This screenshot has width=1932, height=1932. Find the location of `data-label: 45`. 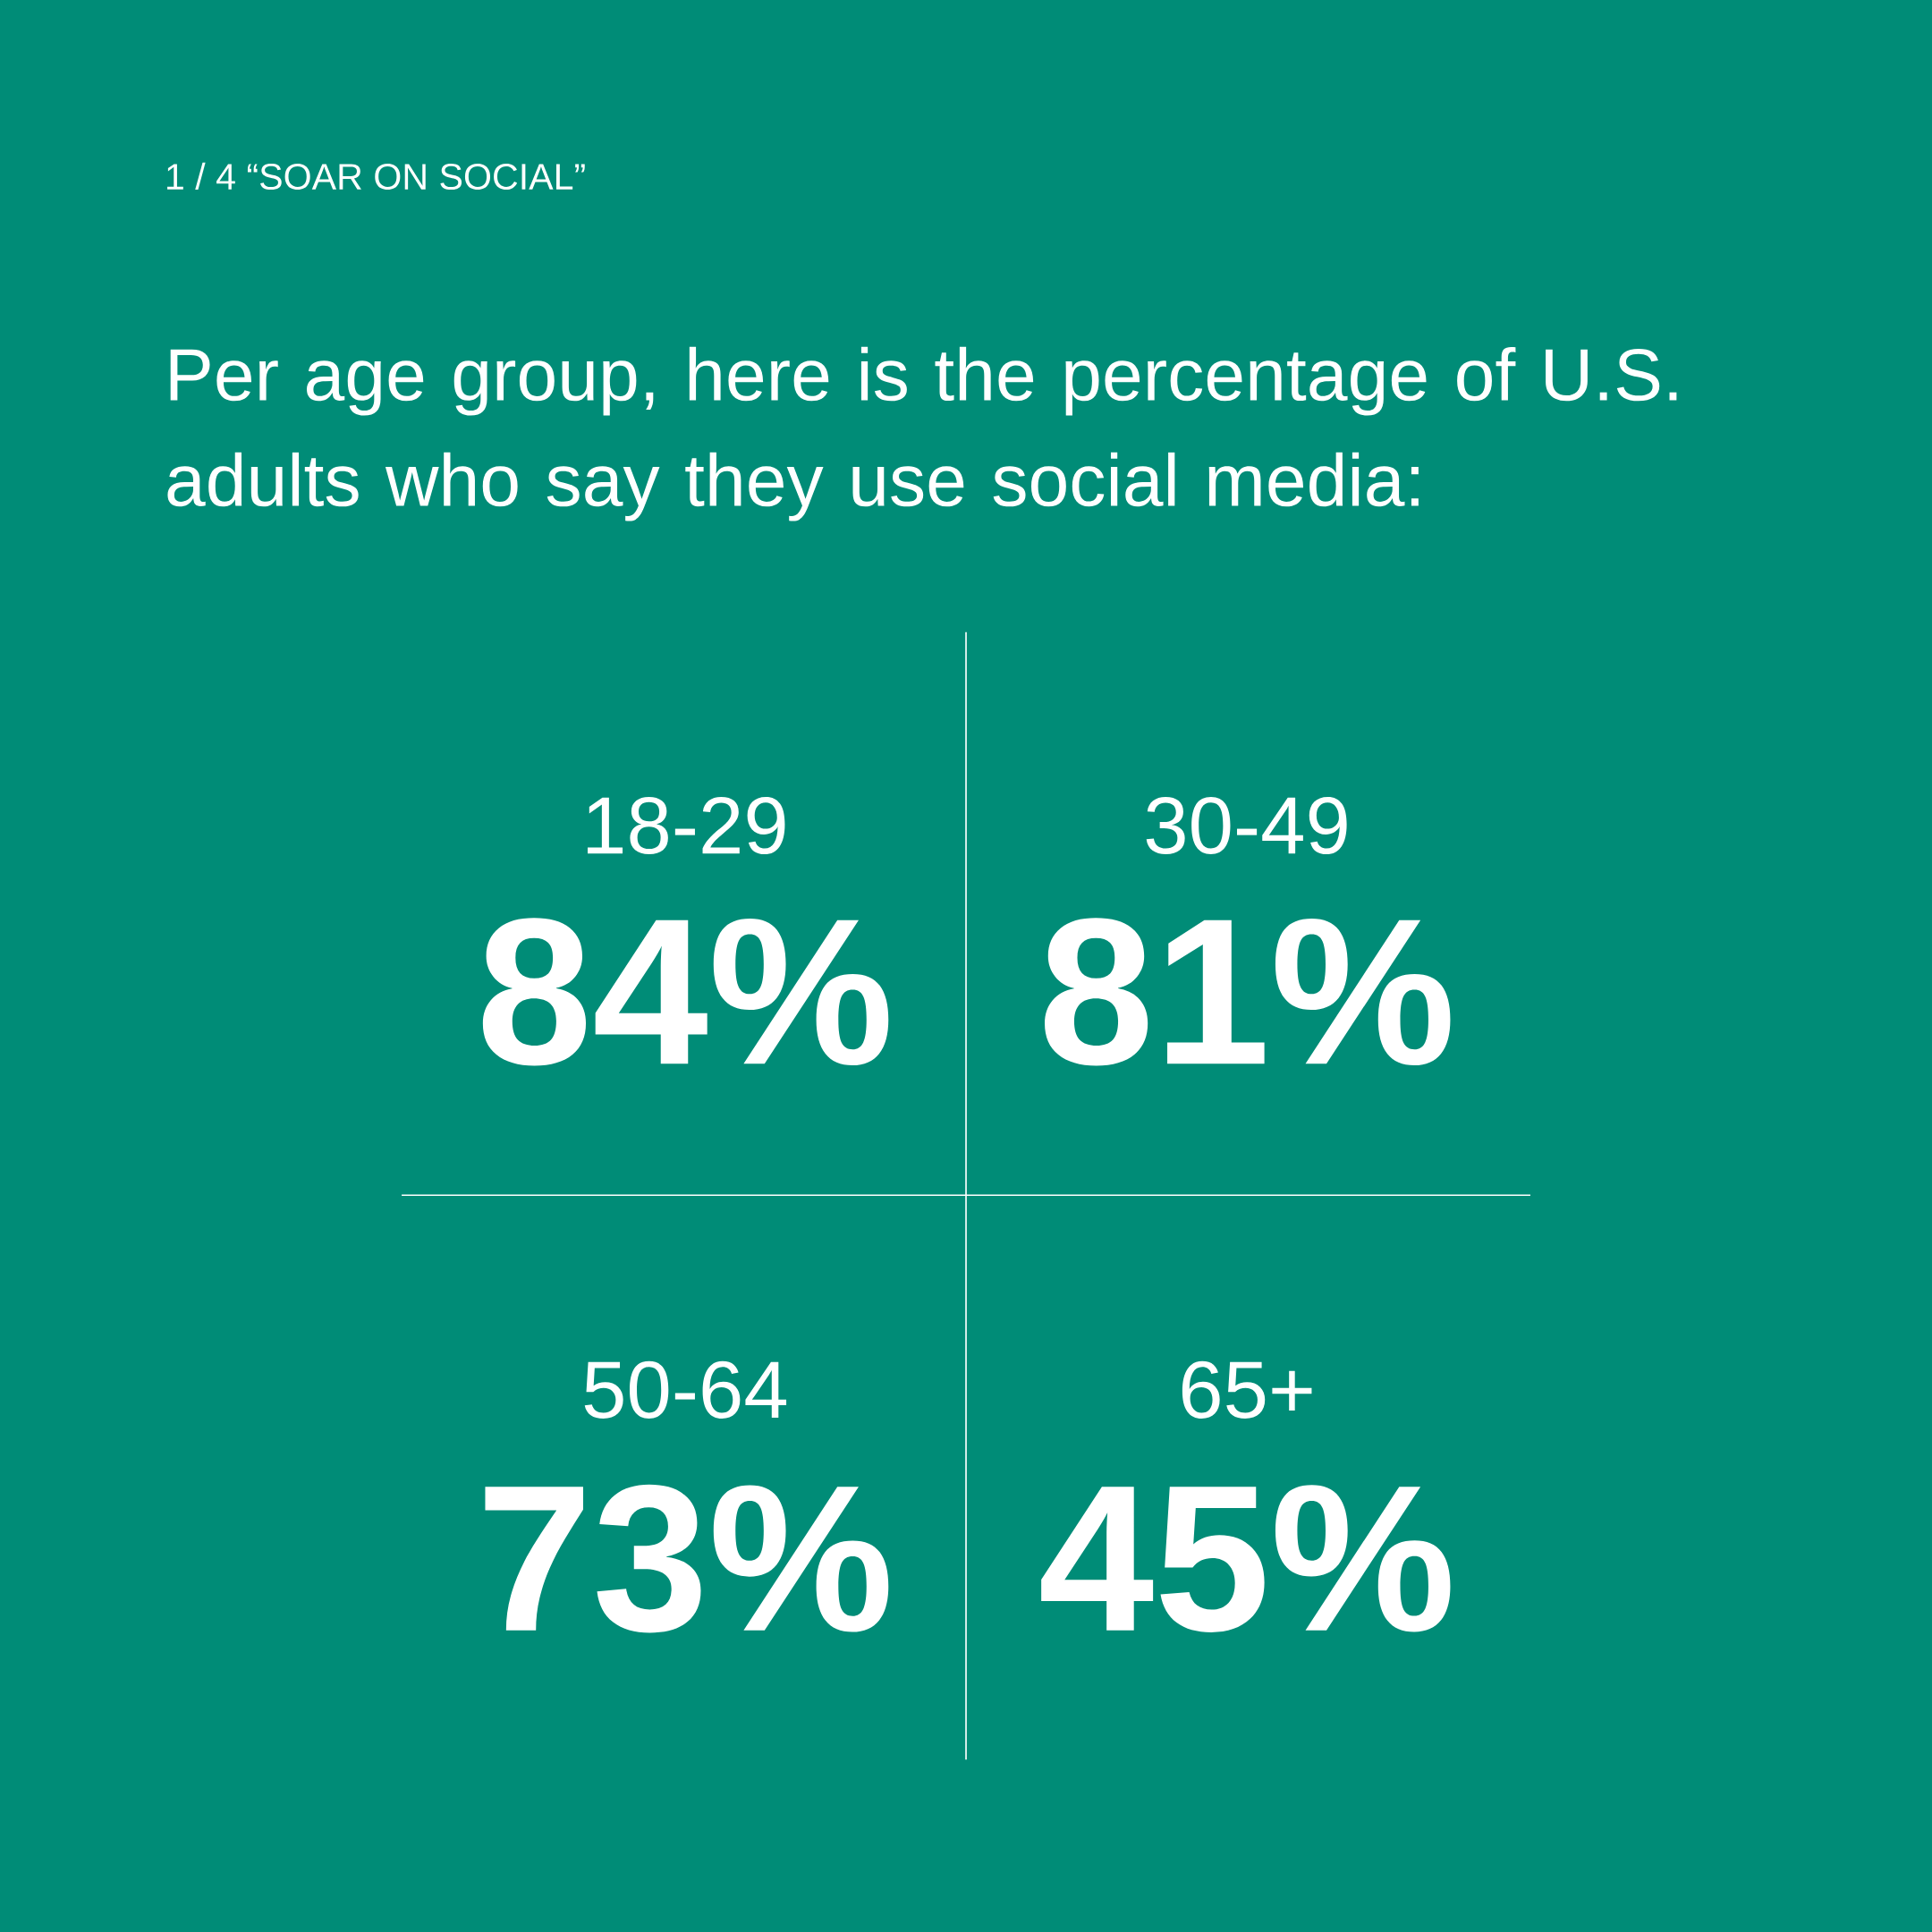

data-label: 45 is located at coordinates (1153, 1559).